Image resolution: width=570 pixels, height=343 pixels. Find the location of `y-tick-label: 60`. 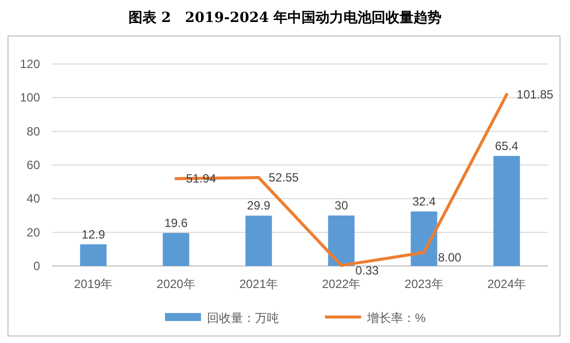

y-tick-label: 60 is located at coordinates (33, 165).